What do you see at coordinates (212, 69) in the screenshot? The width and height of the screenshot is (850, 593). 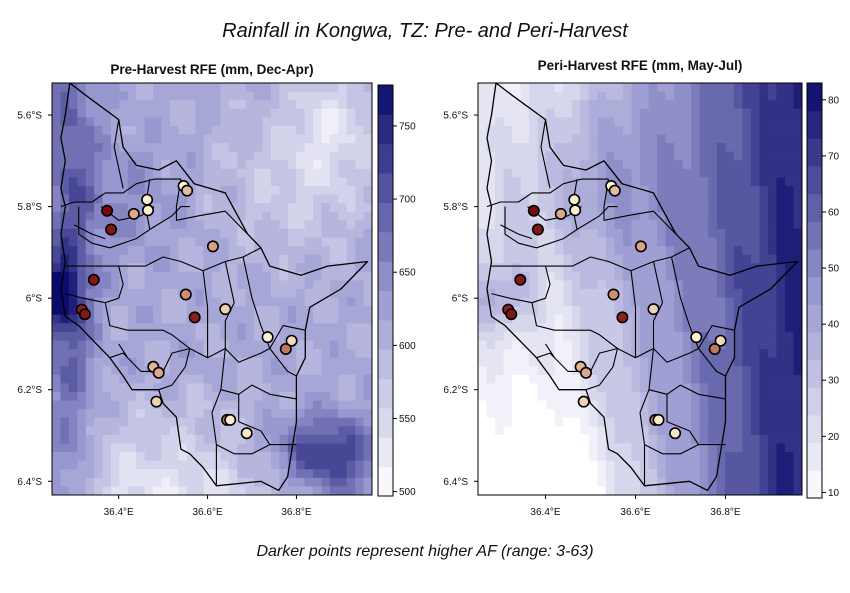 I see `panel-title-pre-harvest: Pre-Harvest RFE (mm, Dec-Apr)` at bounding box center [212, 69].